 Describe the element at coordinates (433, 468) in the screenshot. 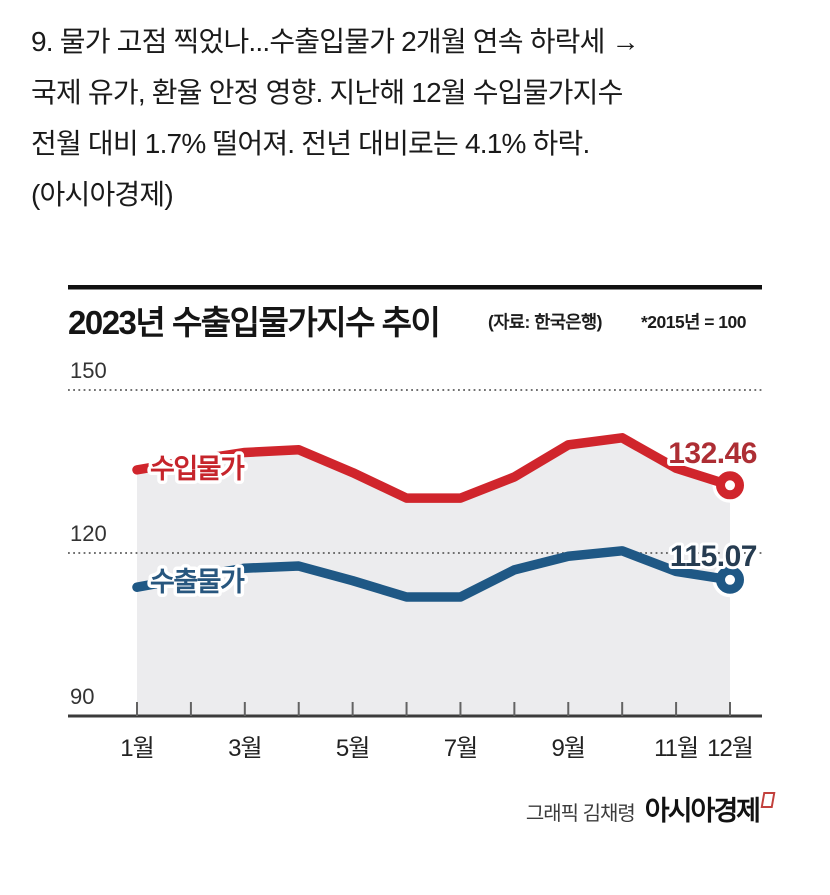

I see `import-line` at that location.